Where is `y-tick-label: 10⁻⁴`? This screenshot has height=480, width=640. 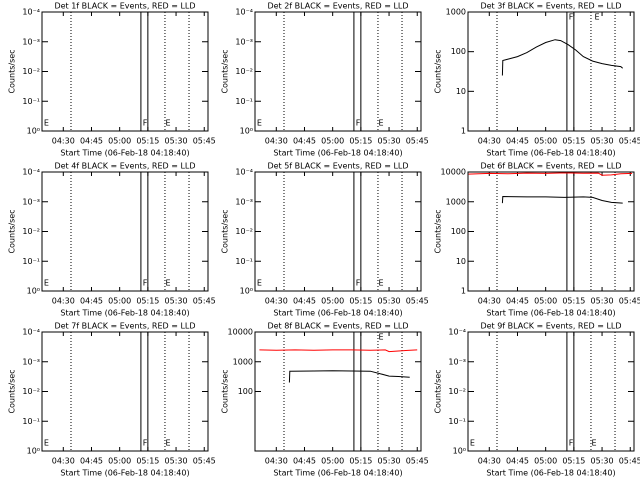
y-tick-label: 10⁻⁴ is located at coordinates (244, 172).